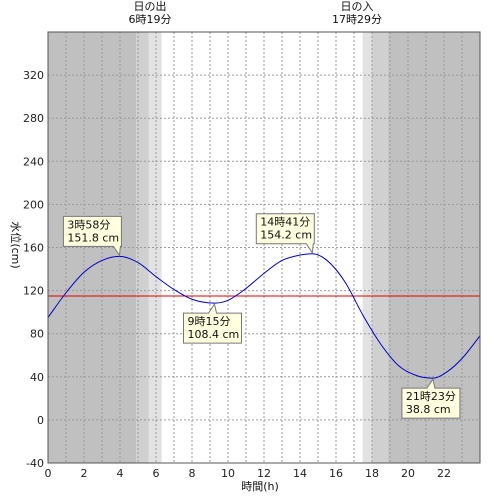  I want to click on twilight-band-morning-dark, so click(142, 247).